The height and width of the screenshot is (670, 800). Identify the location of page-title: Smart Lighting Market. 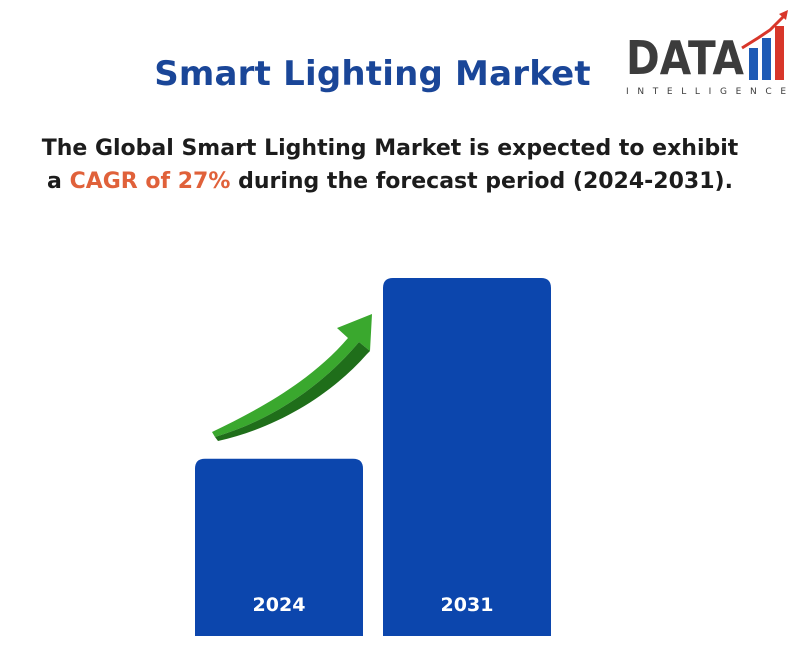
(372, 74).